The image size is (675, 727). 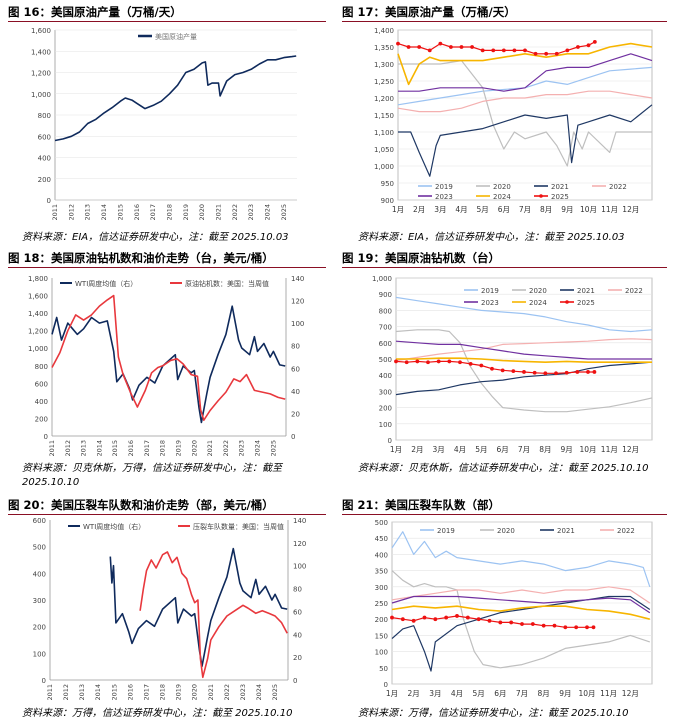 What do you see at coordinates (141, 505) in the screenshot?
I see `figure-20-title: 图 20：美国压裂车队数和油价走势（部，美元/桶）` at bounding box center [141, 505].